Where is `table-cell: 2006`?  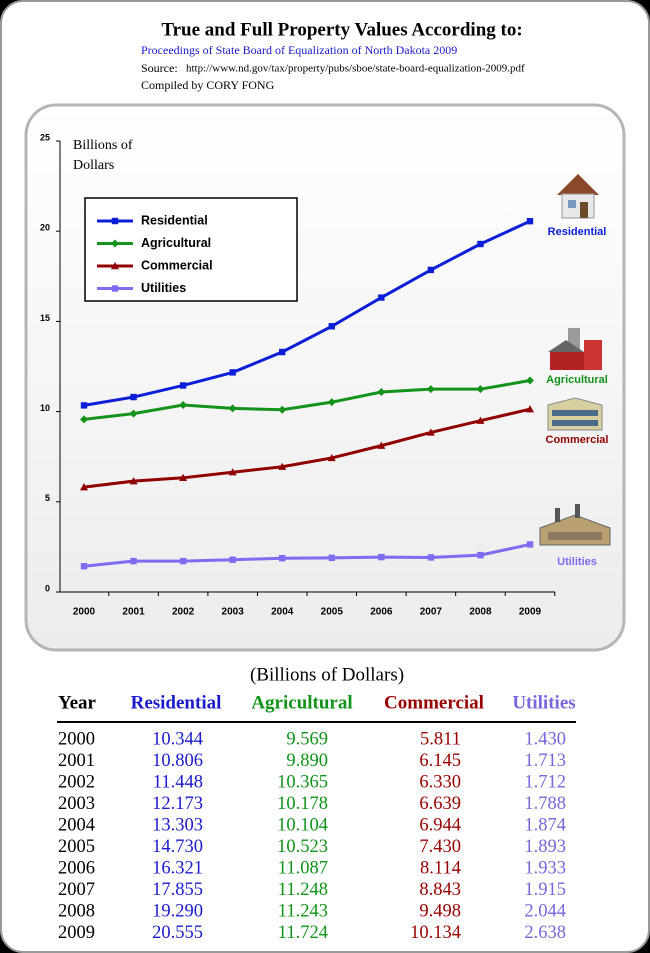
table-cell: 2006 is located at coordinates (76, 868).